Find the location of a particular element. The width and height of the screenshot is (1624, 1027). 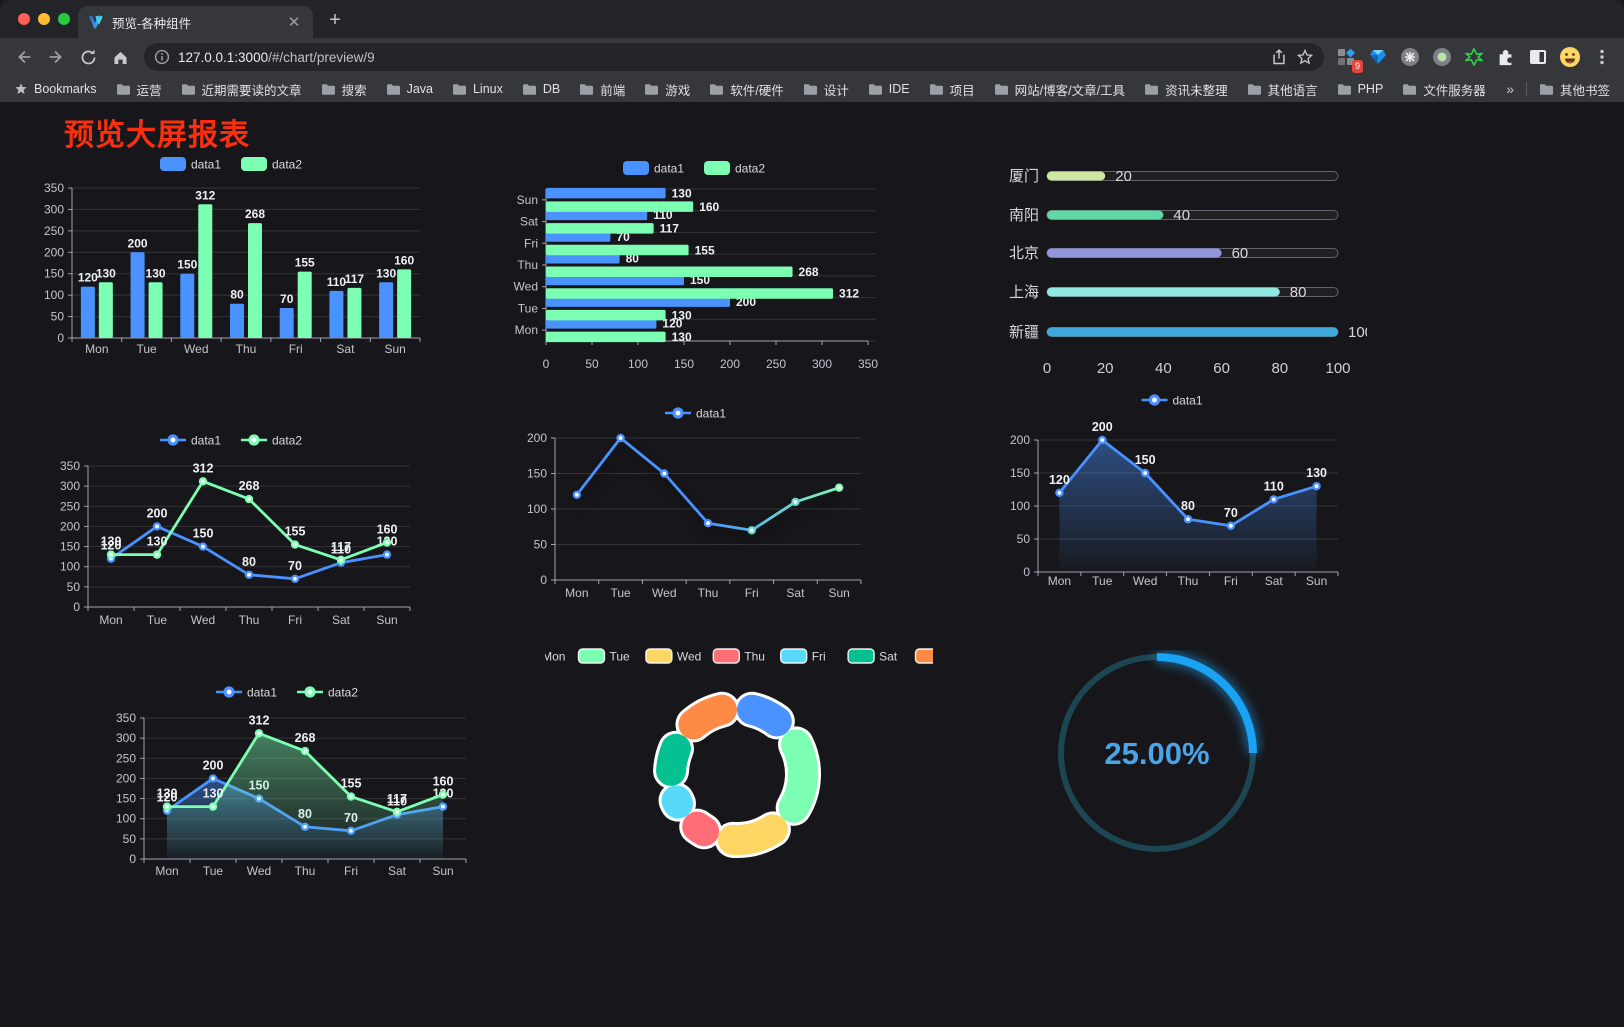

tab-close-icon: ✕ is located at coordinates (294, 22).